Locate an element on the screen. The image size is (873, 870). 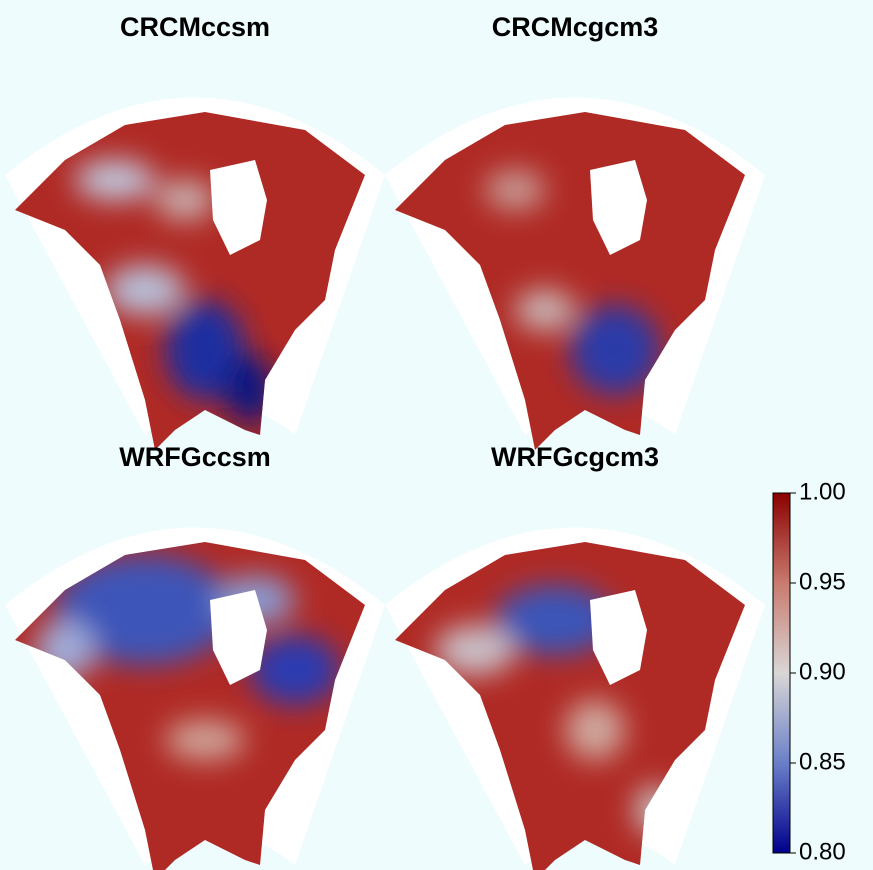
colorbar-tick-label: 0.90 is located at coordinates (822, 671).